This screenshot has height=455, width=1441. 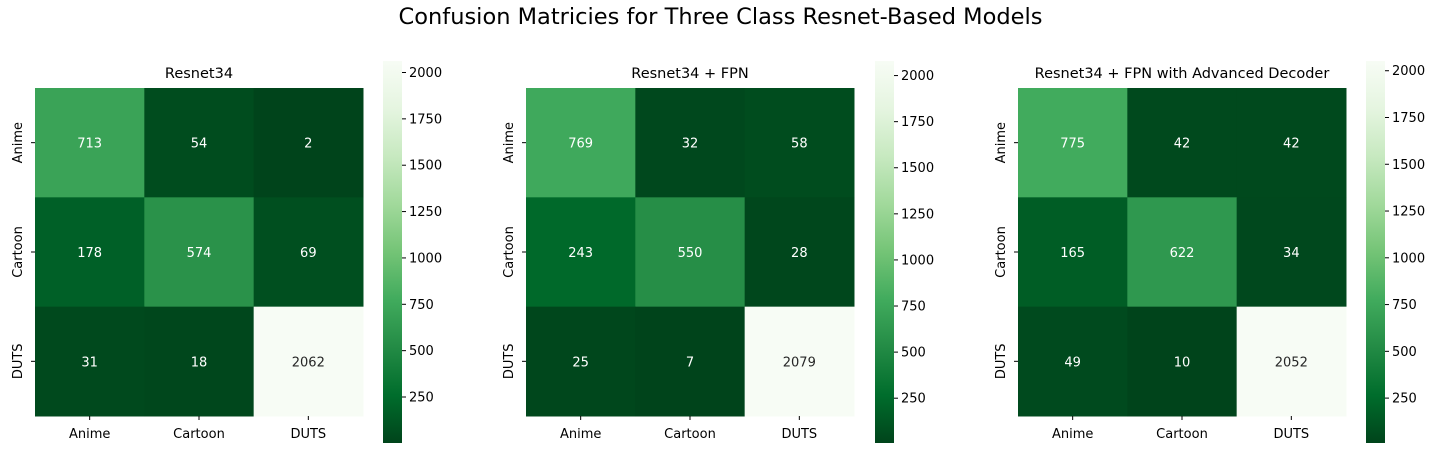 I want to click on colorbar-tick-label-0-0: 250, so click(x=421, y=398).